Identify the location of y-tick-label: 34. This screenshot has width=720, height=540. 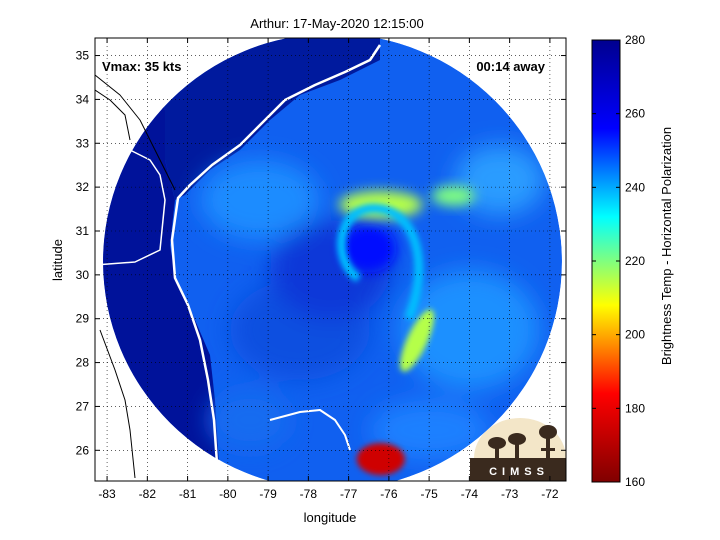
(83, 99).